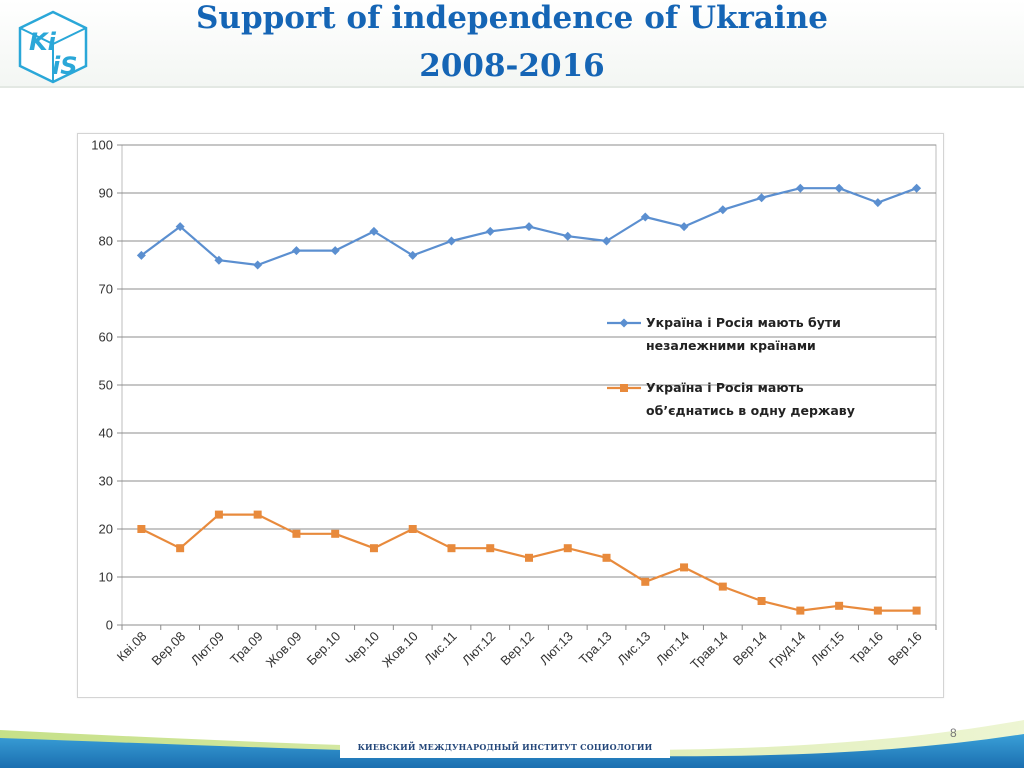  Describe the element at coordinates (512, 66) in the screenshot. I see `page-subtitle: 2008-2016` at that location.